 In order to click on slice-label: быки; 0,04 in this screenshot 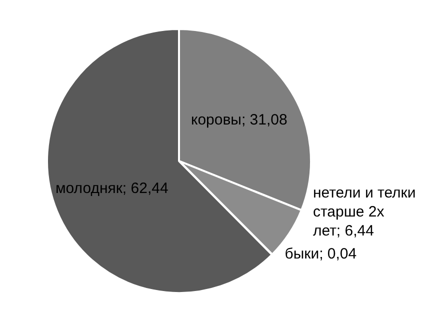, I will do `click(320, 254)`.